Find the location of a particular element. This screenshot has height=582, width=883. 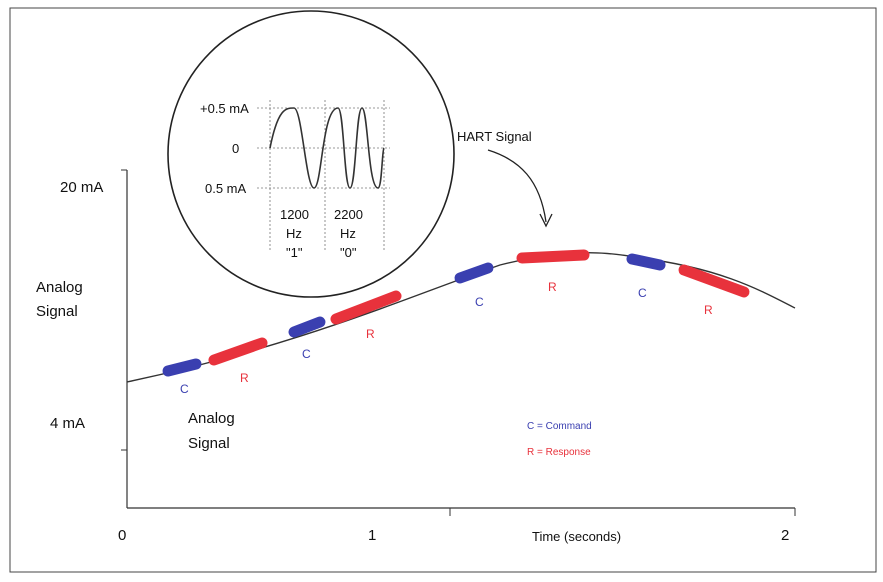

command-marker-1: C is located at coordinates (184, 389).